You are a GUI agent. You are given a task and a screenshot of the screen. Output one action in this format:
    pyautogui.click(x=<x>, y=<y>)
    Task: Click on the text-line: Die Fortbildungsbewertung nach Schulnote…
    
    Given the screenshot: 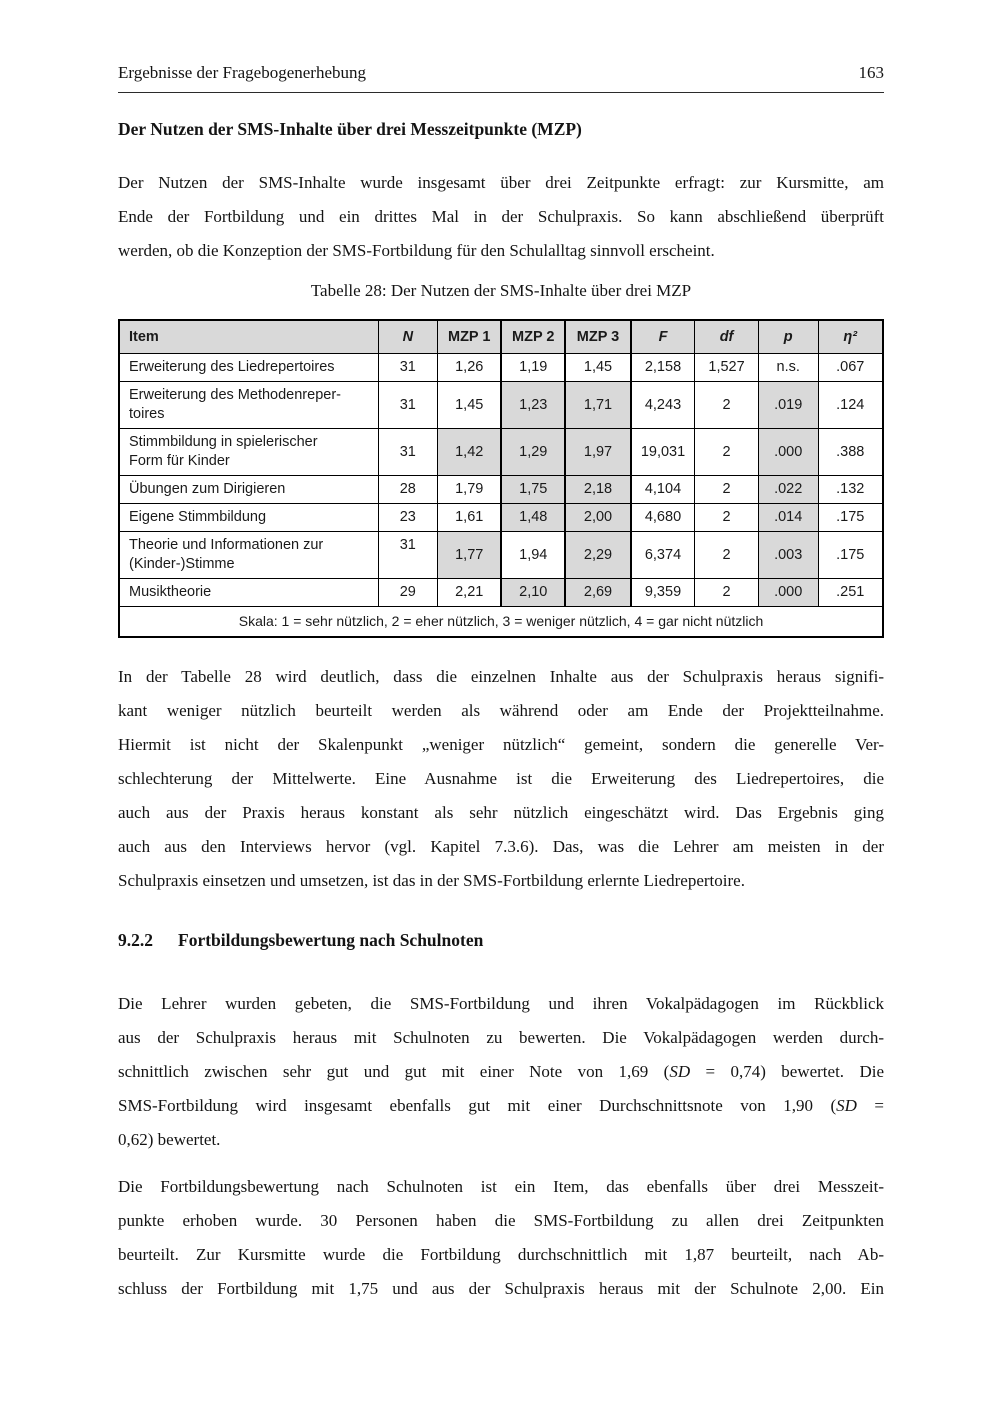 What is the action you would take?
    pyautogui.click(x=501, y=1187)
    